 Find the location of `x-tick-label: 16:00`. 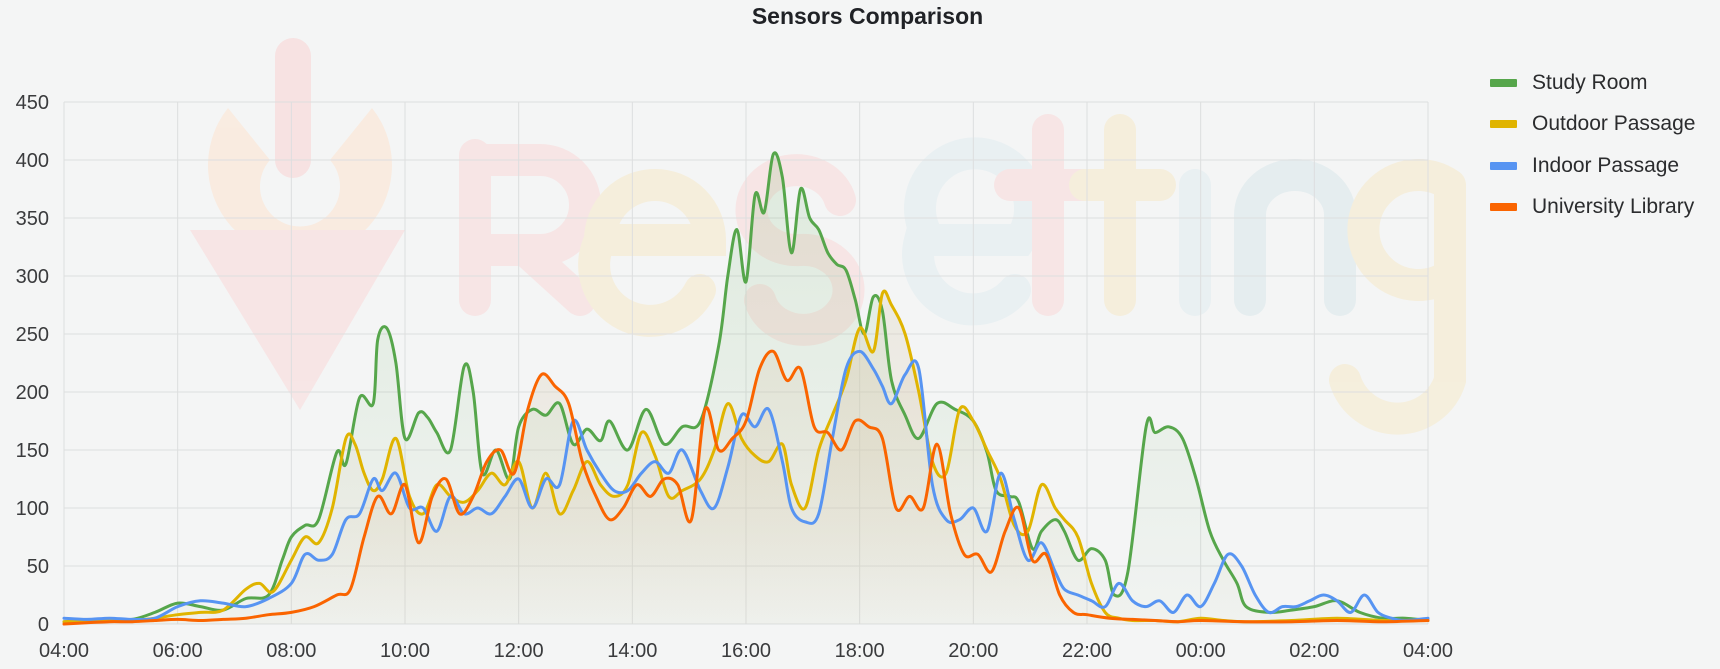

x-tick-label: 16:00 is located at coordinates (746, 651).